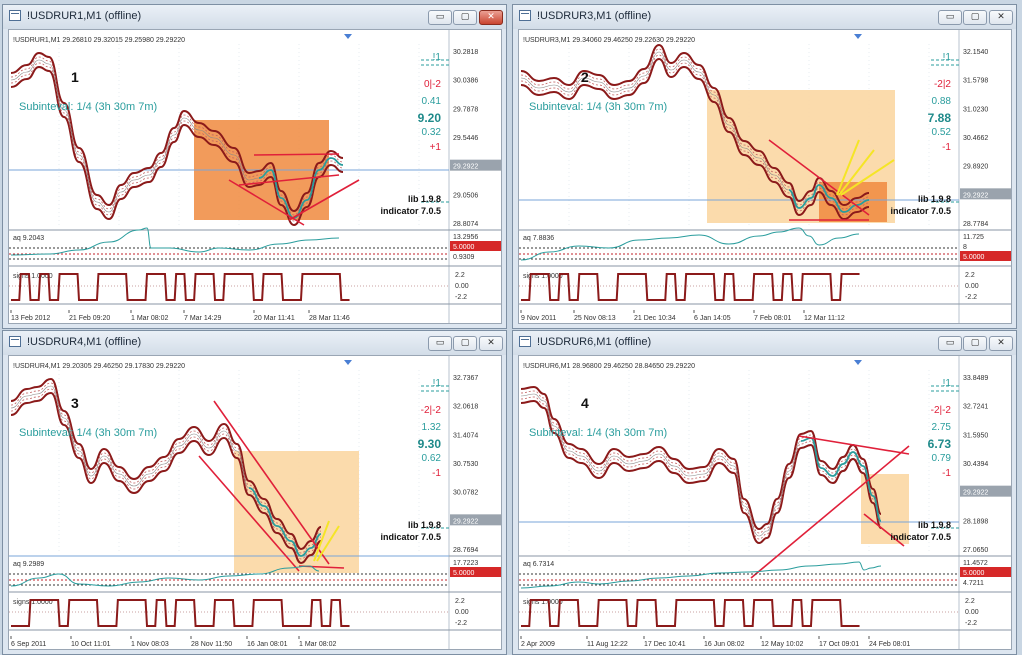 The image size is (1022, 655). I want to click on window-titlebar: !USDRUR6,M1 (offline) ▭ ▢ ✕, so click(764, 343).